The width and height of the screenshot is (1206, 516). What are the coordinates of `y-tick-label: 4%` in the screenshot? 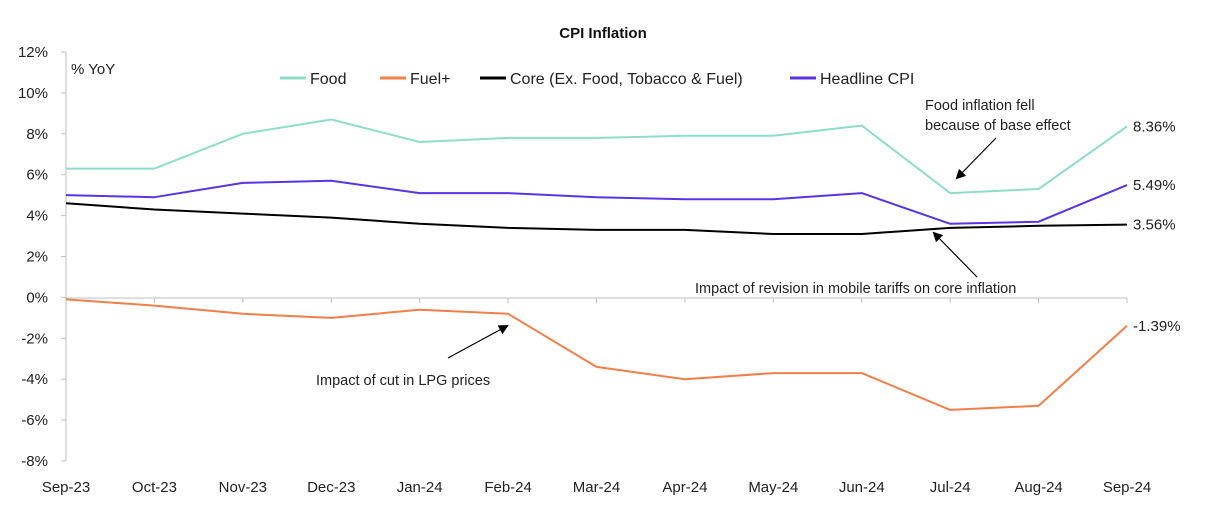 It's located at (37, 216).